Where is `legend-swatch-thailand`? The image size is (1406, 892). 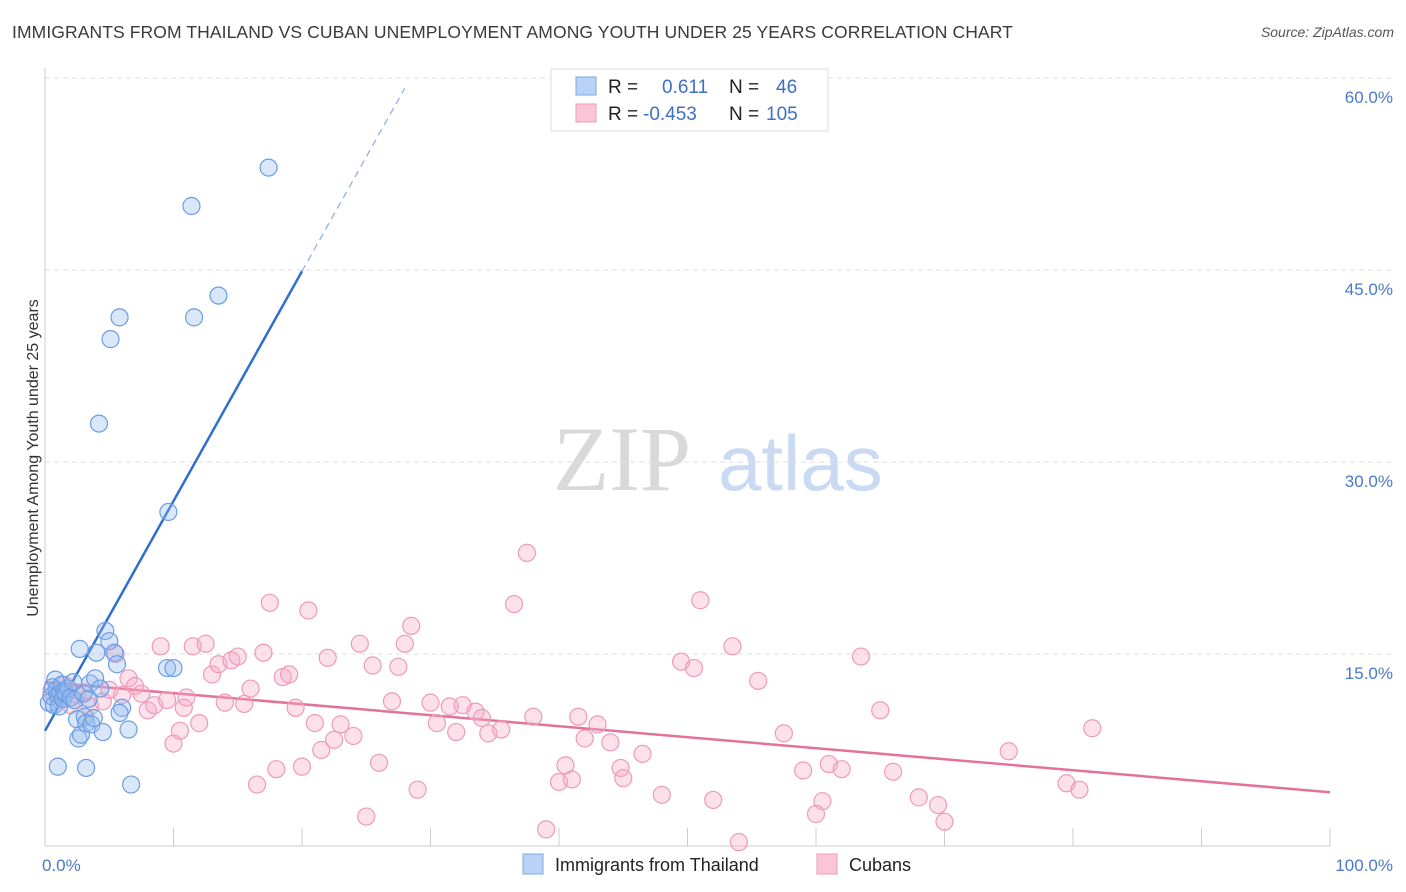 legend-swatch-thailand is located at coordinates (586, 86).